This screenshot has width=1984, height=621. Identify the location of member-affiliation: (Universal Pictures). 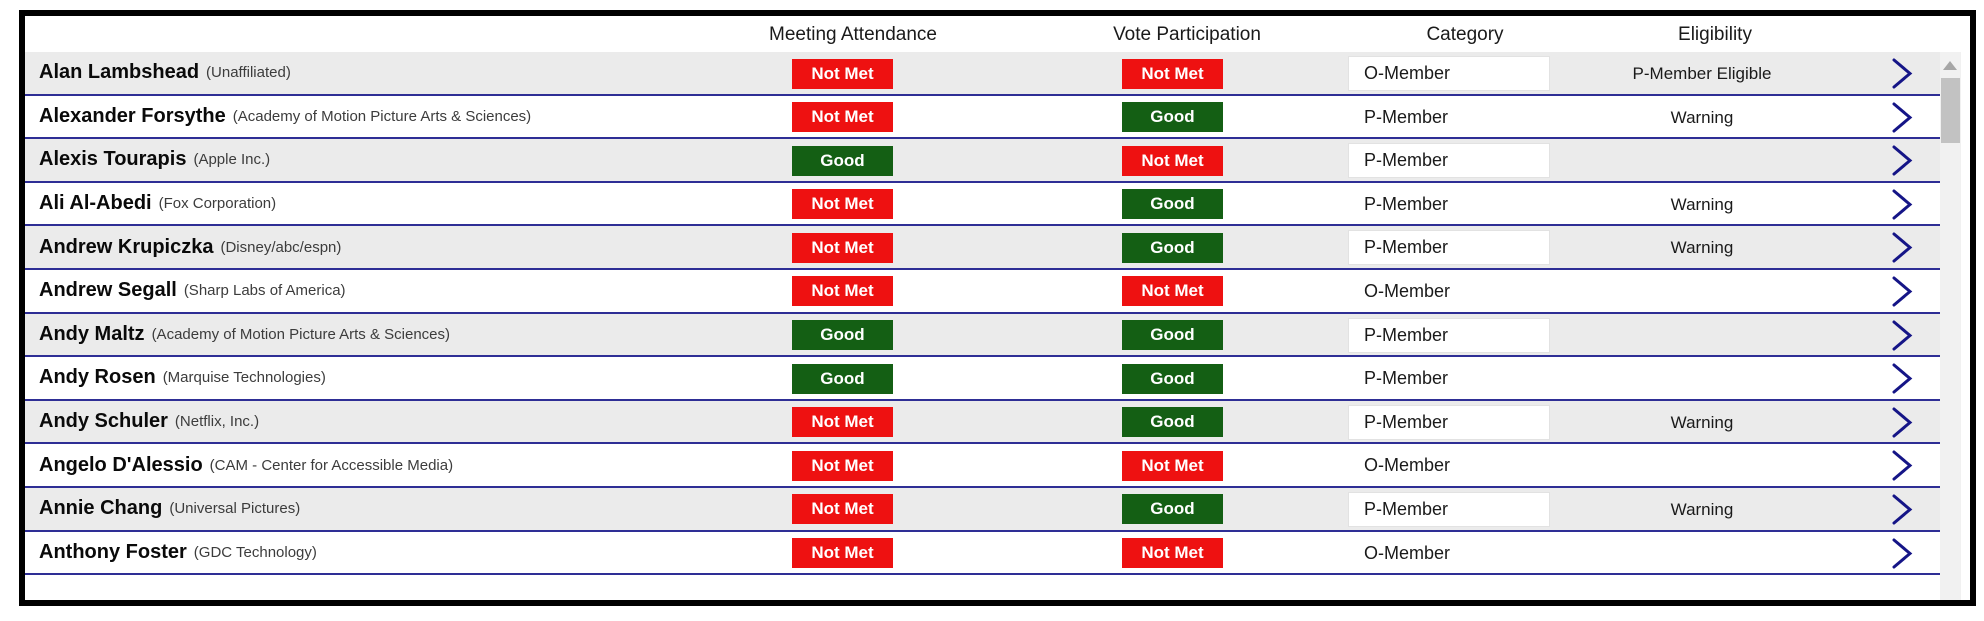
(235, 509).